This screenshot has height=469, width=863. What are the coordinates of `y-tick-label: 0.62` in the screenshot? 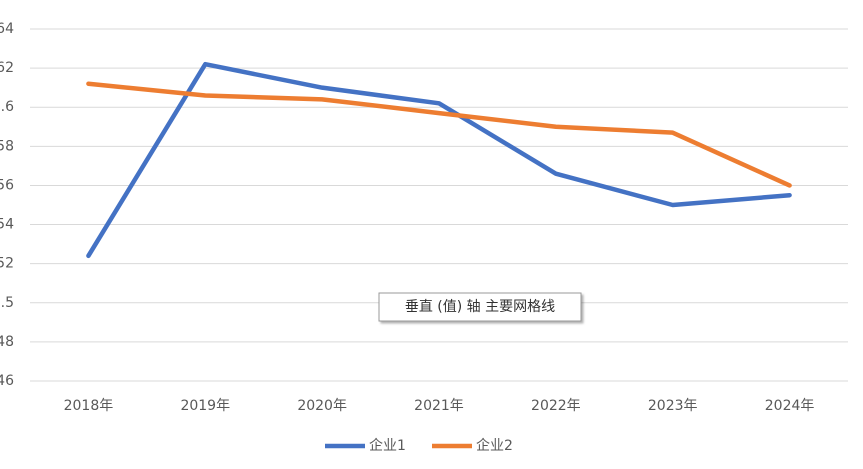 It's located at (7, 68).